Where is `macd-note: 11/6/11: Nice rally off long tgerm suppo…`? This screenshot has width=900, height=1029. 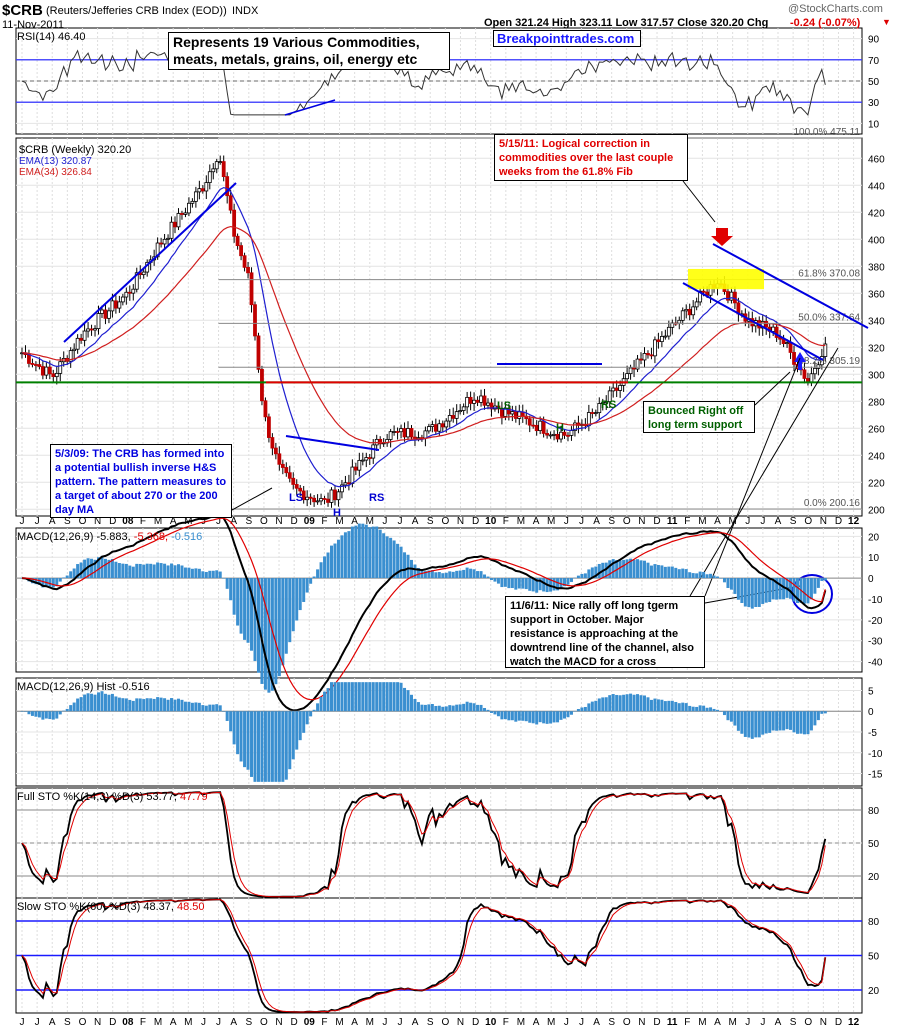
macd-note: 11/6/11: Nice rally off long tgerm suppo… is located at coordinates (605, 632).